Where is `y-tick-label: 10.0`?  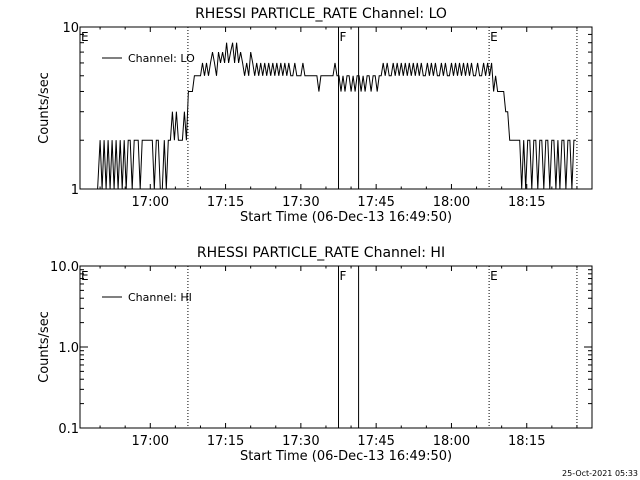 y-tick-label: 10.0 is located at coordinates (64, 267).